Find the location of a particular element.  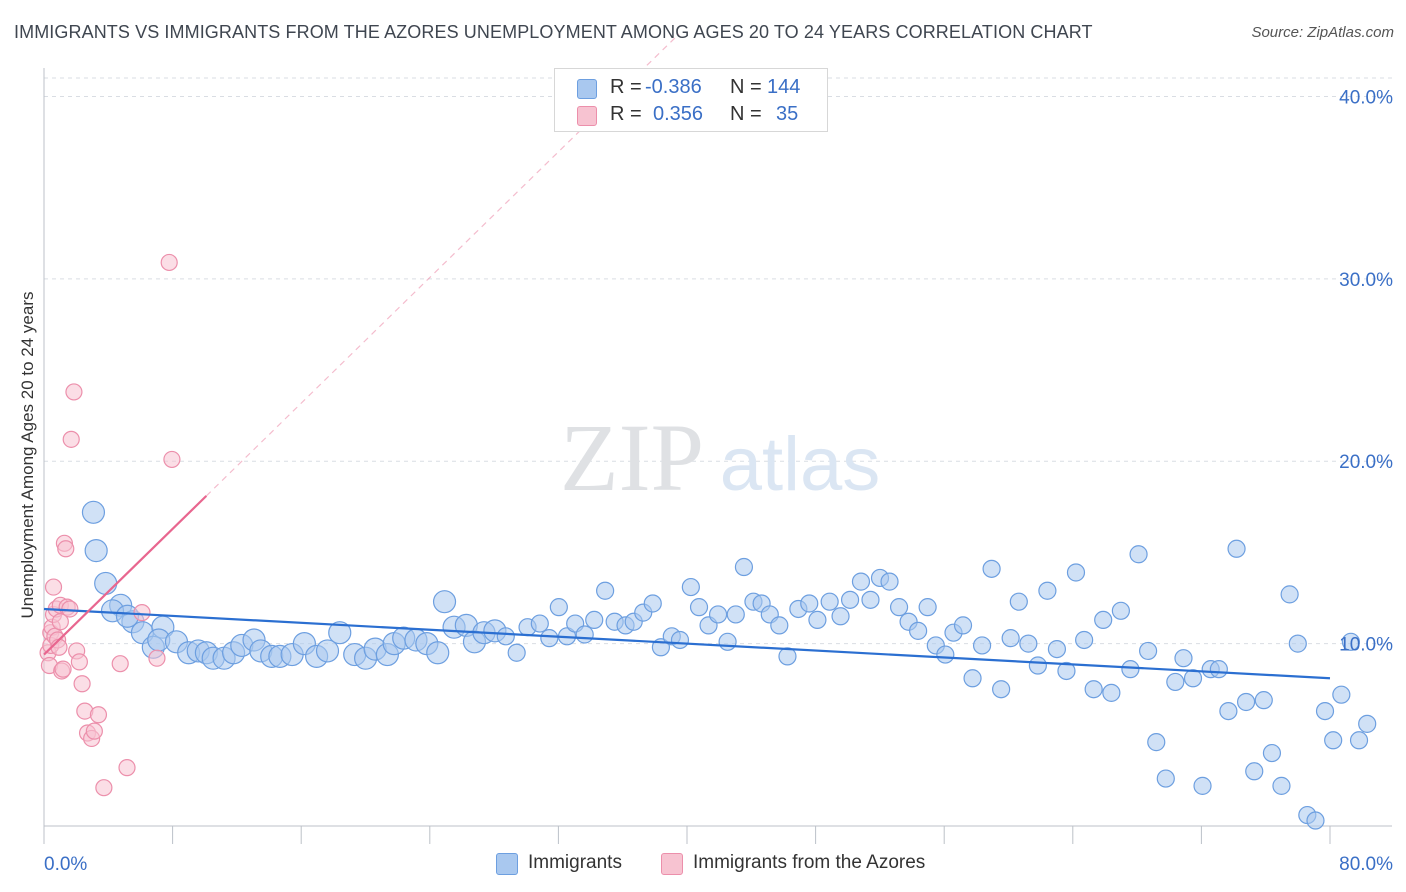

x-tick-label: 0.0% is located at coordinates (65, 864).